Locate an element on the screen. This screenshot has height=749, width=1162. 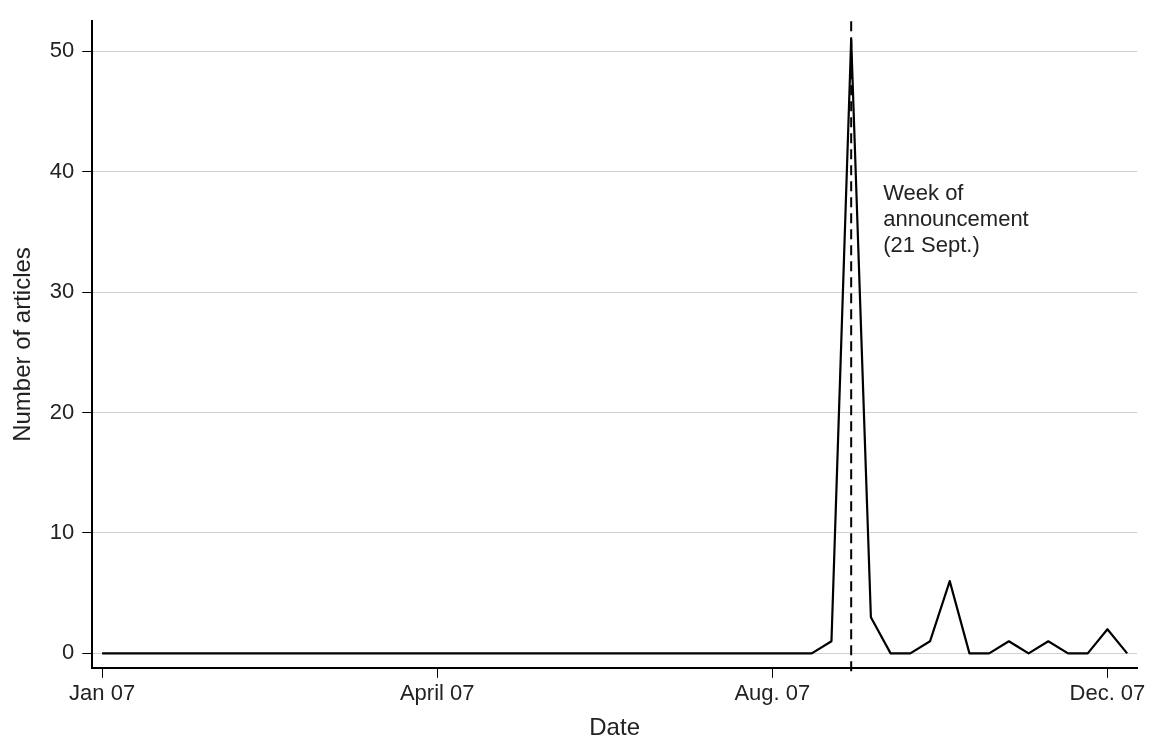
x-tick-label: Dec. 07 is located at coordinates (1107, 693).